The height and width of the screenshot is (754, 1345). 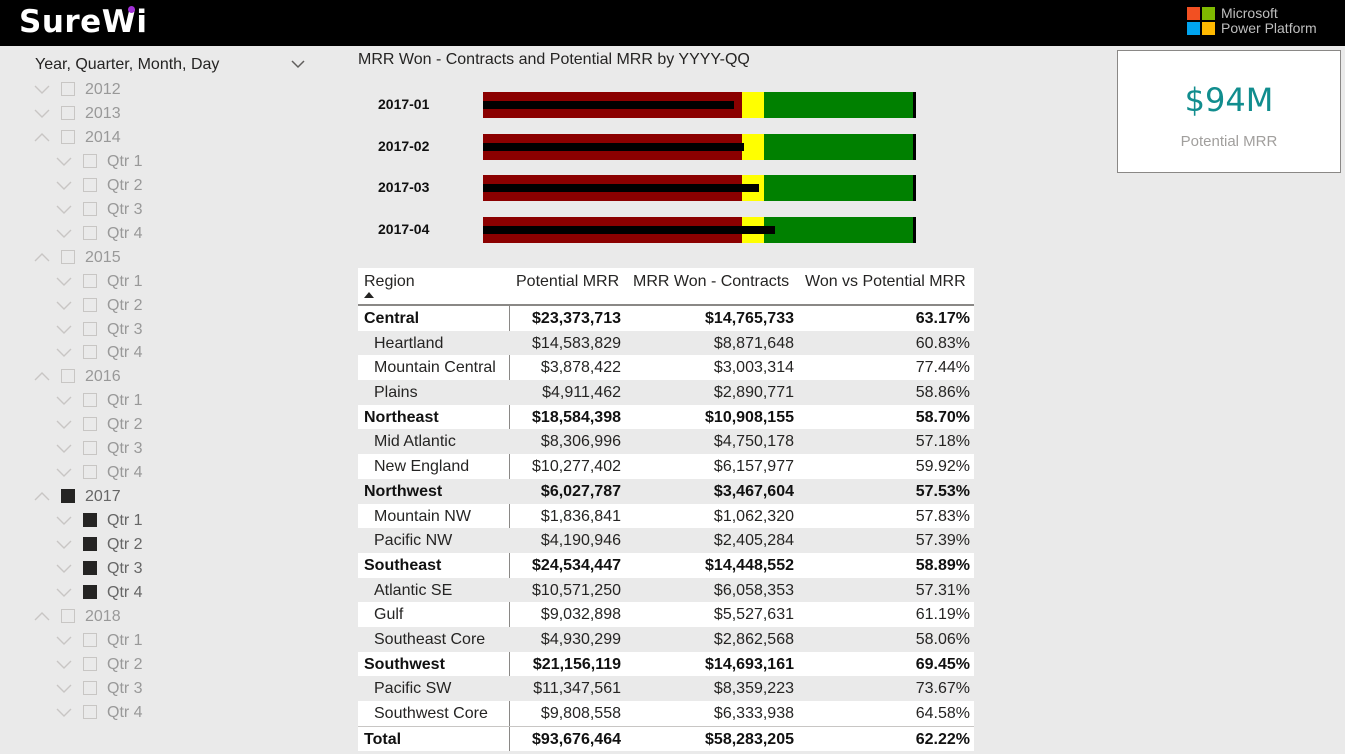 I want to click on table-row: Gulf $9,032,898 $5,527,631 61.19%, so click(x=666, y=614).